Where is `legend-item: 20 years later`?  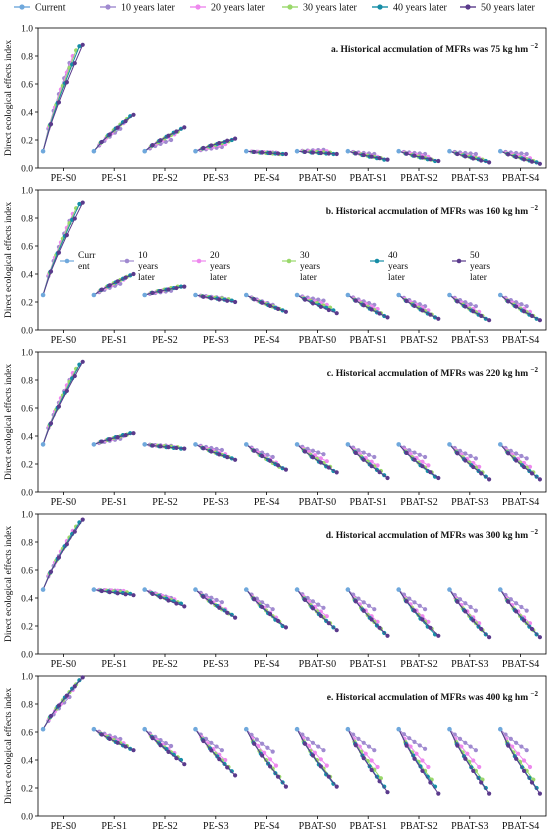 legend-item: 20 years later is located at coordinates (228, 8).